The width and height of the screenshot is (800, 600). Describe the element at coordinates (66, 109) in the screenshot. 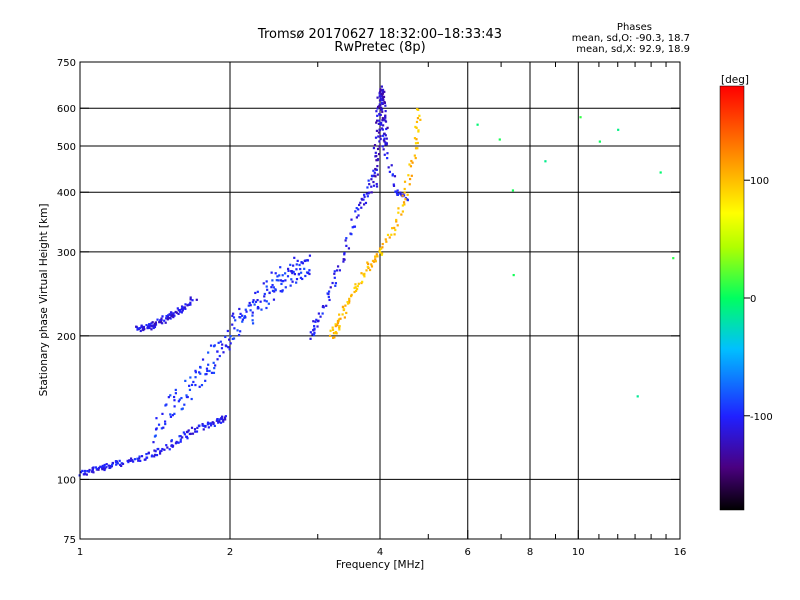

I see `y-tick-label: 600` at that location.